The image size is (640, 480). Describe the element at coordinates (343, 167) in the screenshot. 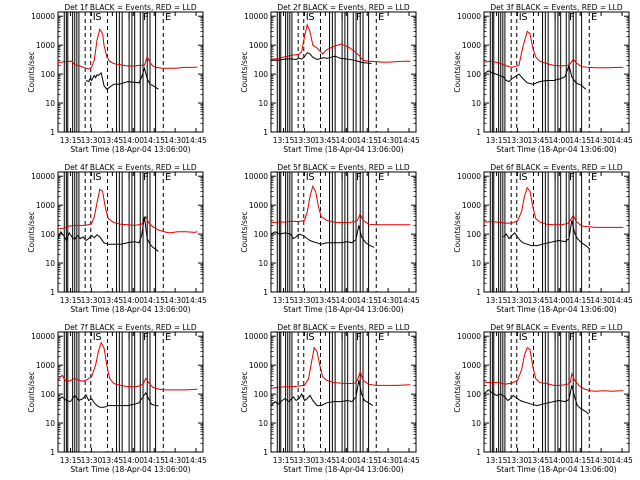

I see `panel-title: Det 5f BLACK = Events, RED = LLD` at that location.